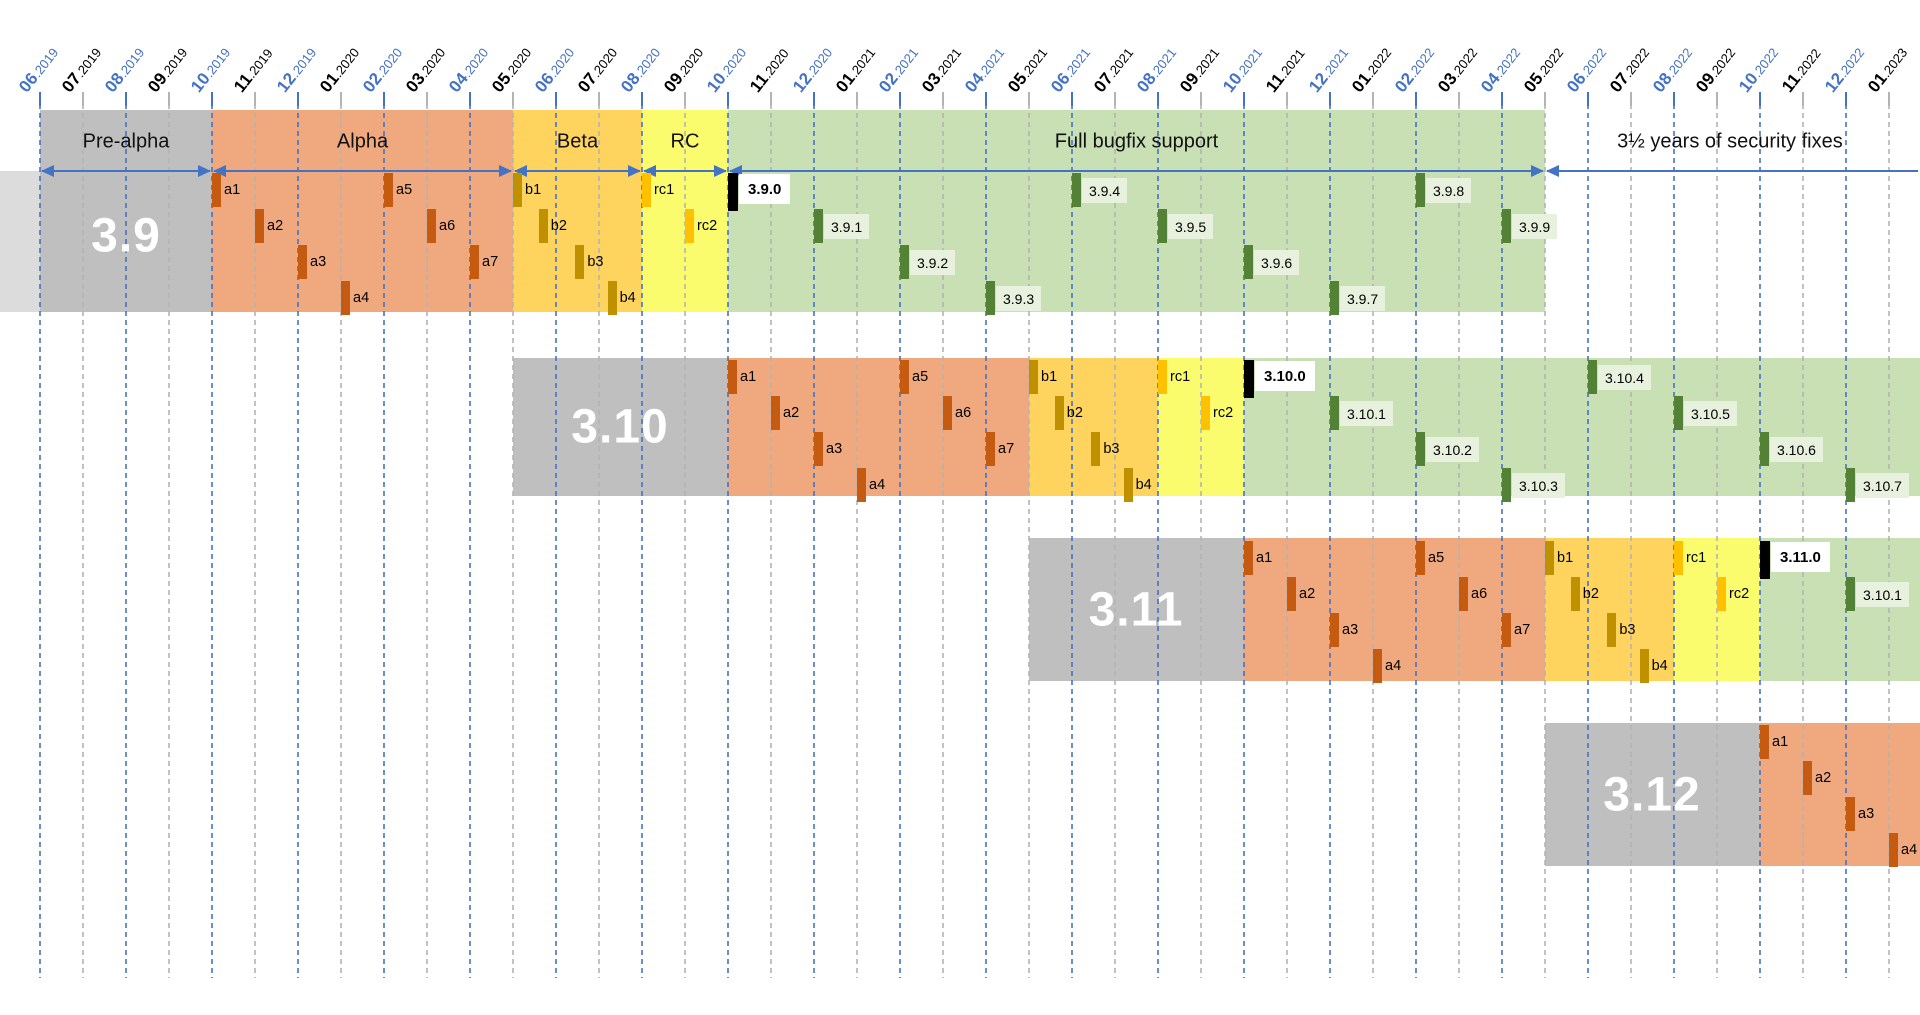 The width and height of the screenshot is (1920, 1015). I want to click on prerelease-marker-label: a1, so click(748, 377).